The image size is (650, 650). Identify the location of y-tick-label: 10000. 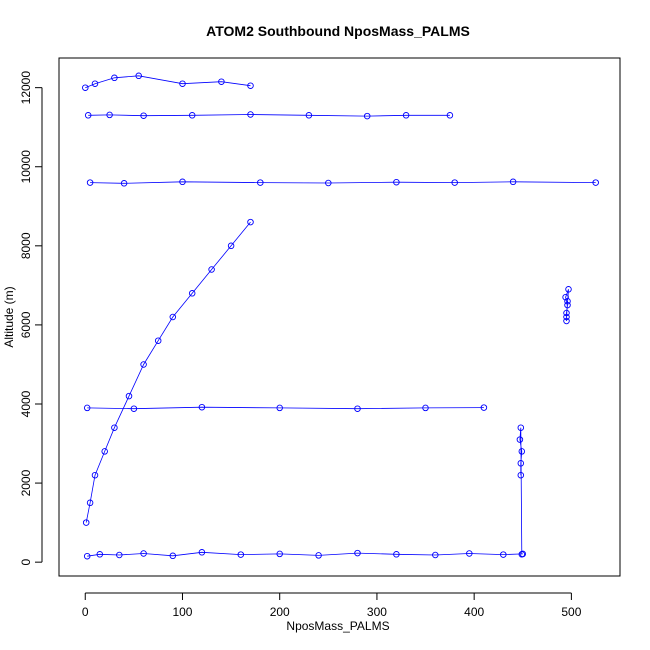
(26, 167).